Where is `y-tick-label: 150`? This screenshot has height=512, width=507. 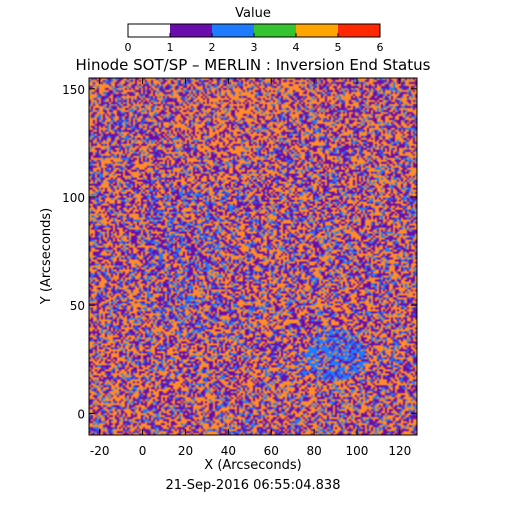
y-tick-label: 150 is located at coordinates (73, 90).